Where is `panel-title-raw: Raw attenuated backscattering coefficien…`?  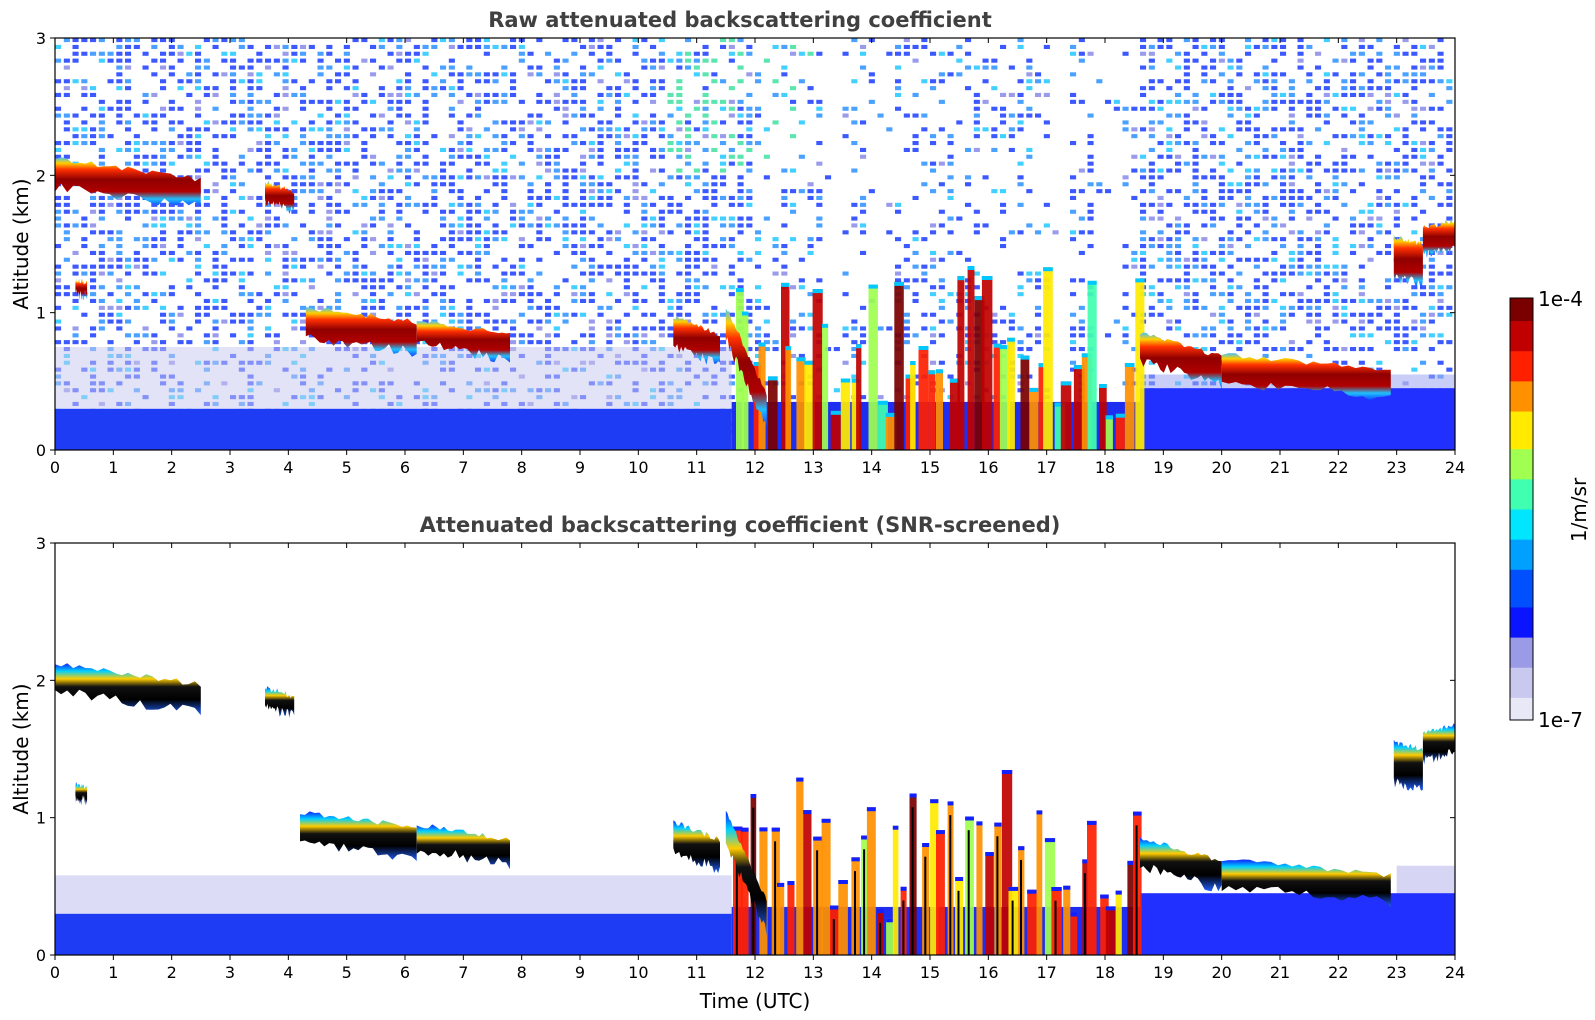
panel-title-raw: Raw attenuated backscattering coefficien… is located at coordinates (740, 20).